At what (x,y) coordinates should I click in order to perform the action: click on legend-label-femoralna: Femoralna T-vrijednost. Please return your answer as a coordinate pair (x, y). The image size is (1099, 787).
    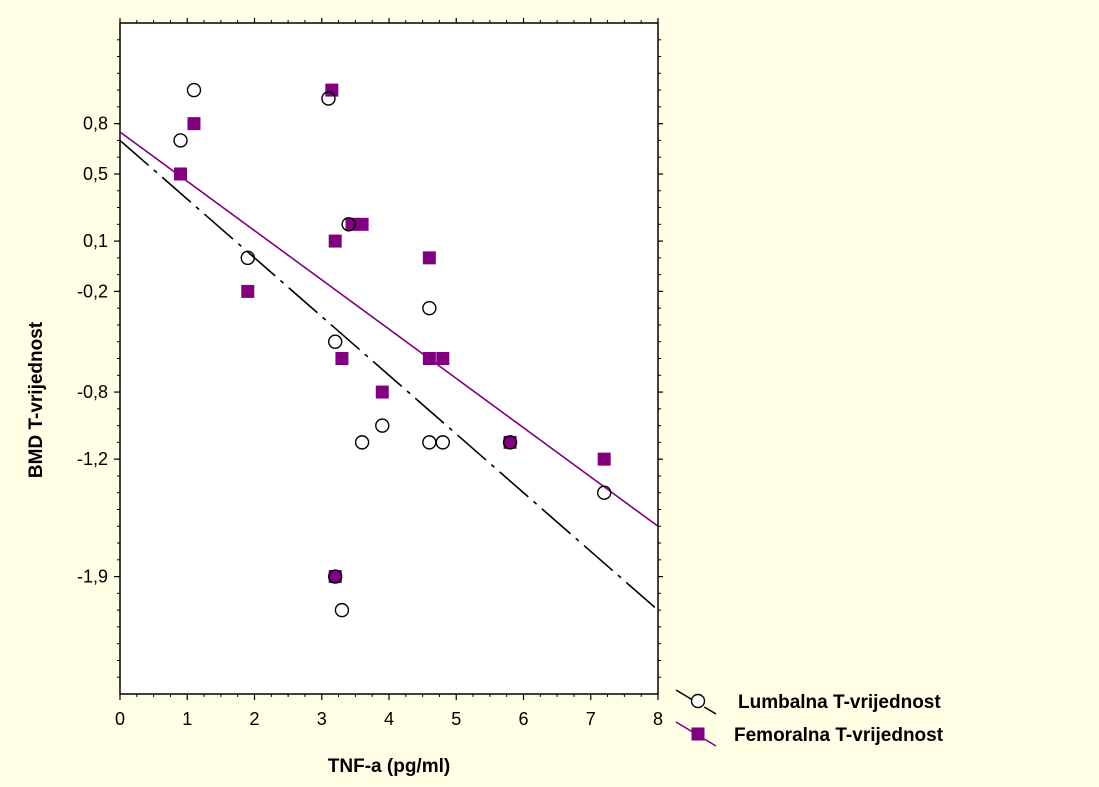
    Looking at the image, I should click on (839, 735).